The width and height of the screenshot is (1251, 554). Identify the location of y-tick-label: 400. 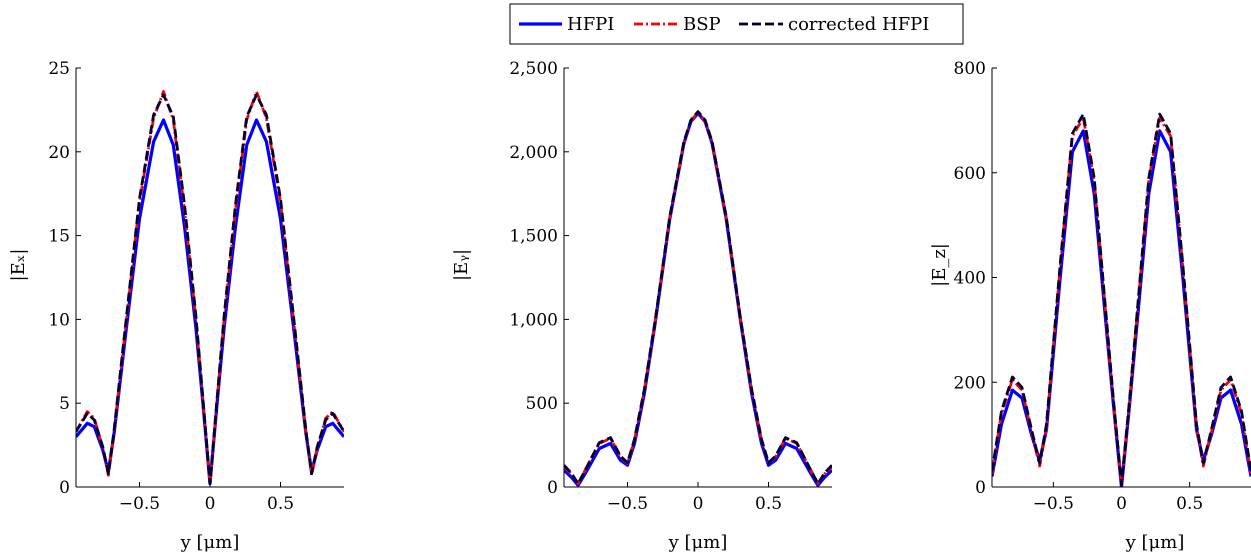
(970, 279).